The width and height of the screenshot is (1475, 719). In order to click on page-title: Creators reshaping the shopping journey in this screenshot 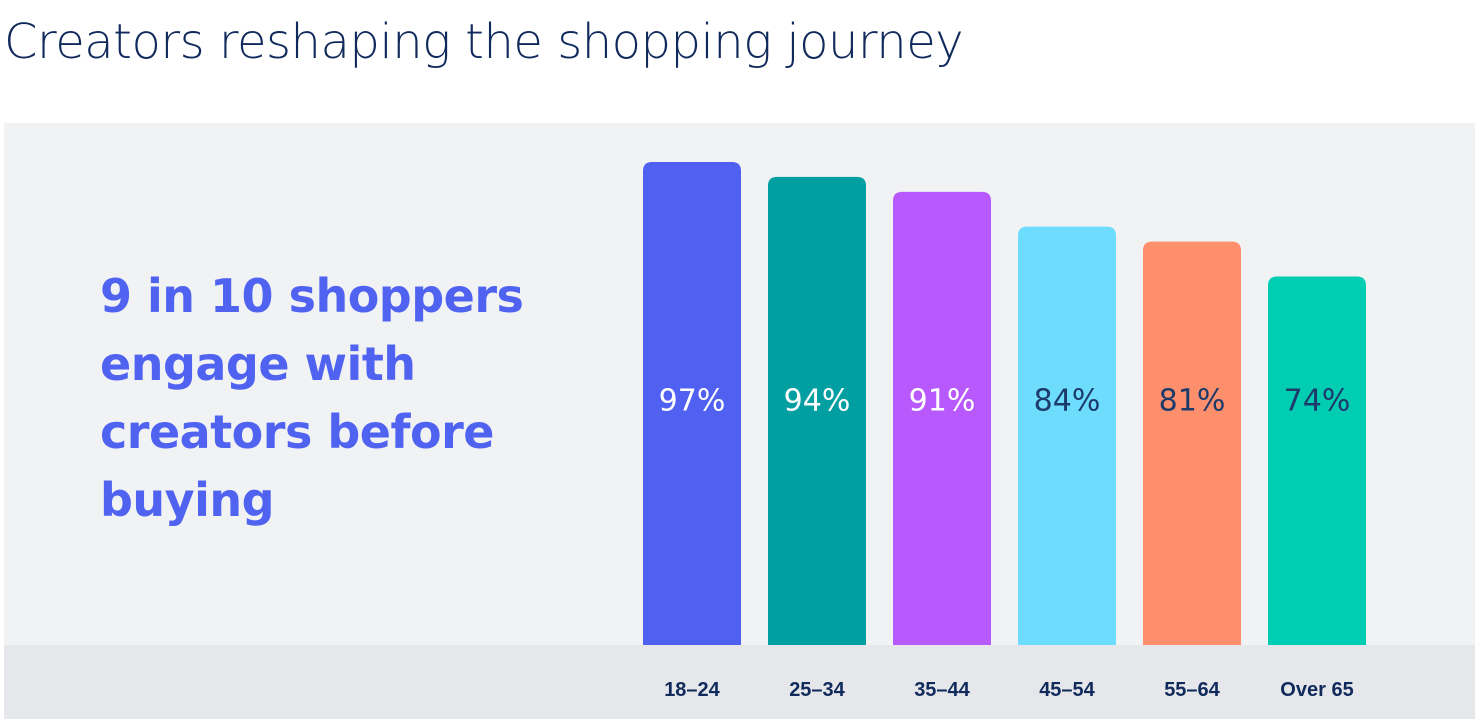, I will do `click(484, 42)`.